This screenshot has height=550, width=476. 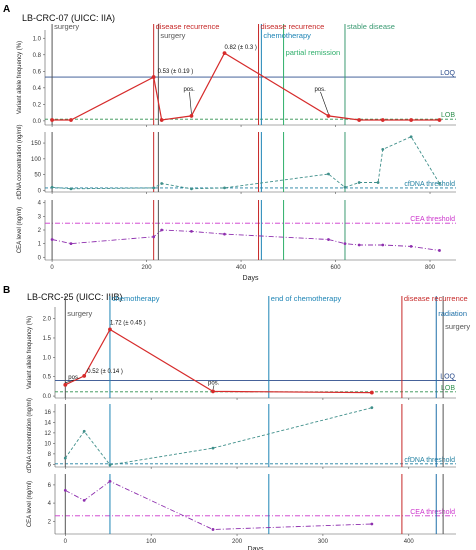 I want to click on annotation-label: 1.72 (± 0.45 ), so click(x=128, y=323).